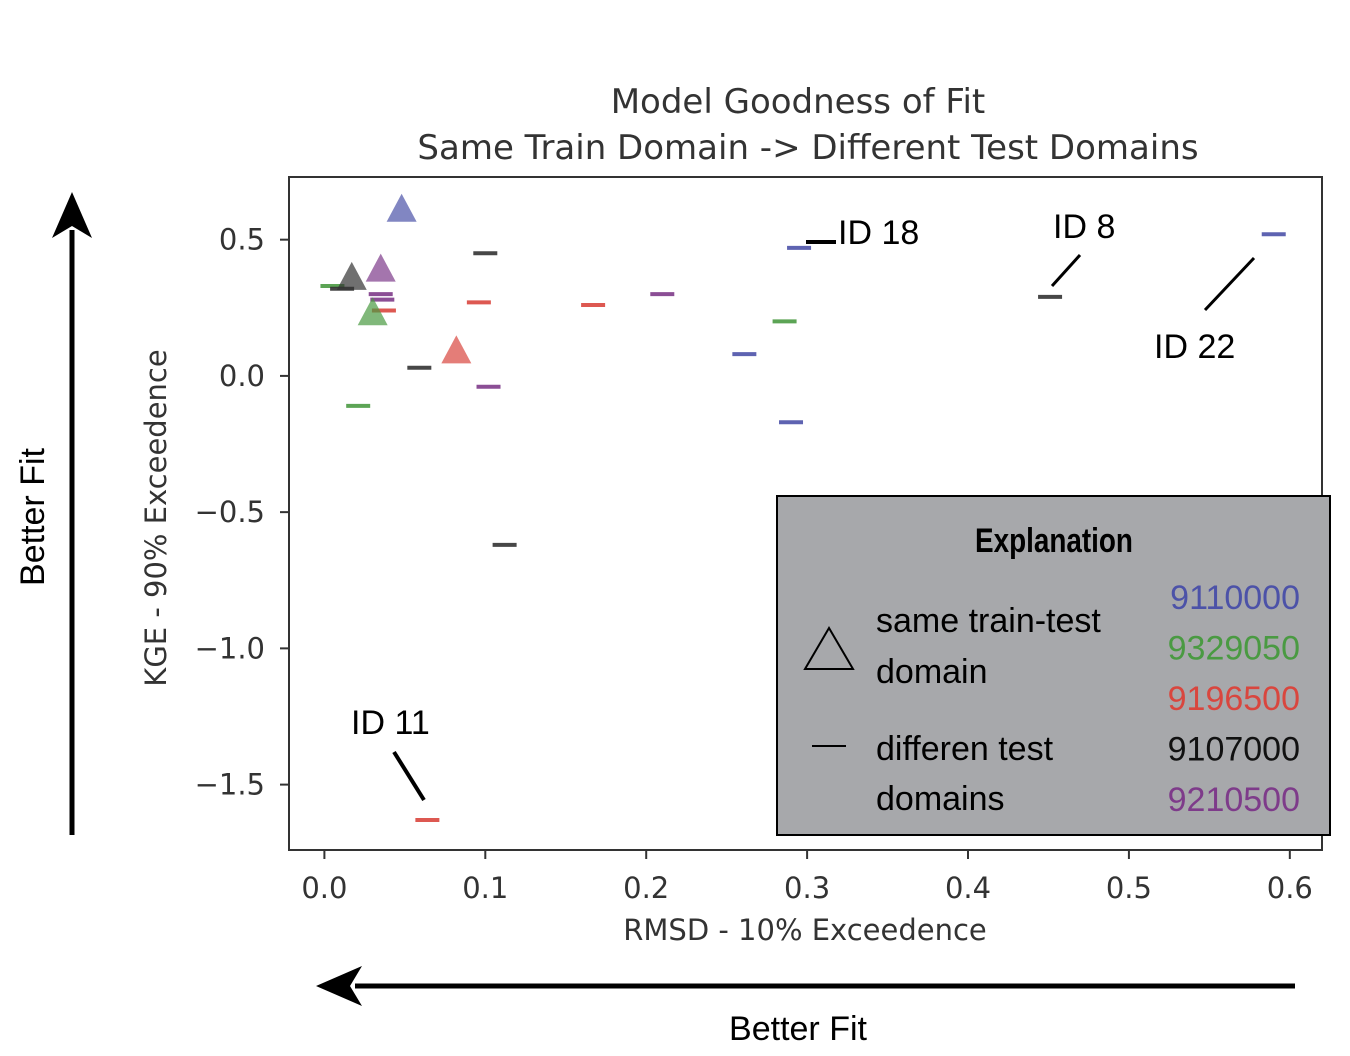 Image resolution: width=1350 pixels, height=1056 pixels. I want to click on legend-title: Explanation, so click(1054, 540).